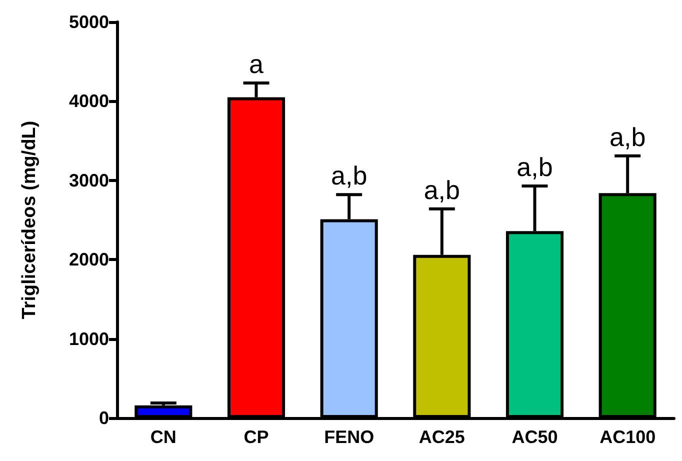 The width and height of the screenshot is (682, 461). What do you see at coordinates (256, 63) in the screenshot?
I see `annotation: a` at bounding box center [256, 63].